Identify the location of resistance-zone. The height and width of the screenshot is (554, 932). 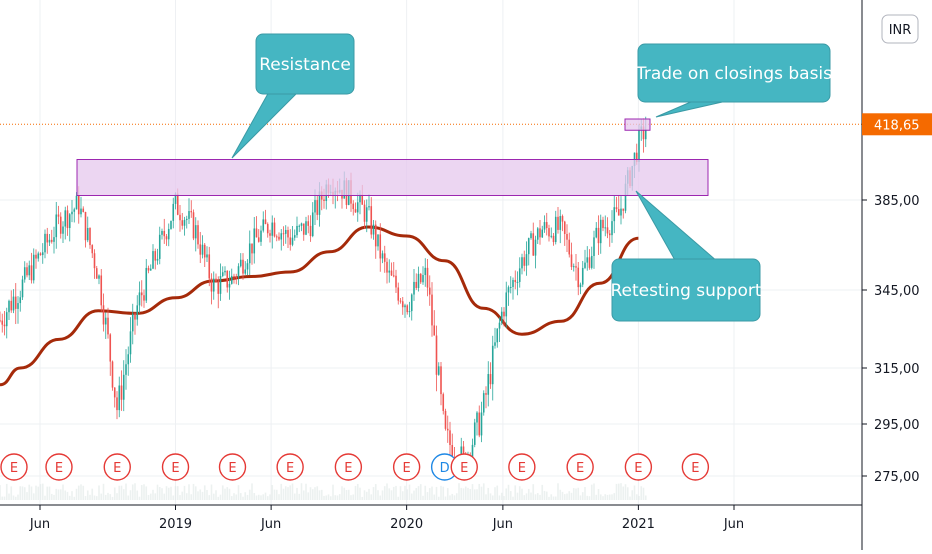
(392, 177).